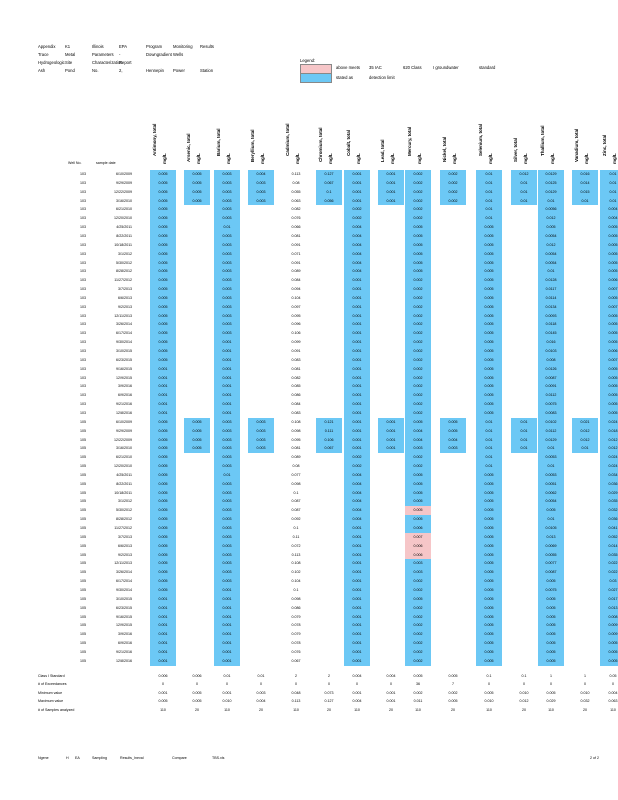  What do you see at coordinates (124, 625) in the screenshot?
I see `sample-date: 12/9/2015` at bounding box center [124, 625].